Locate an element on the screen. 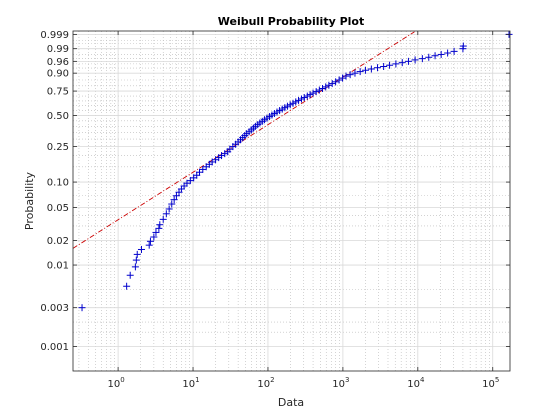 This screenshot has width=560, height=420. x-tick-label: 10⁴ is located at coordinates (416, 383).